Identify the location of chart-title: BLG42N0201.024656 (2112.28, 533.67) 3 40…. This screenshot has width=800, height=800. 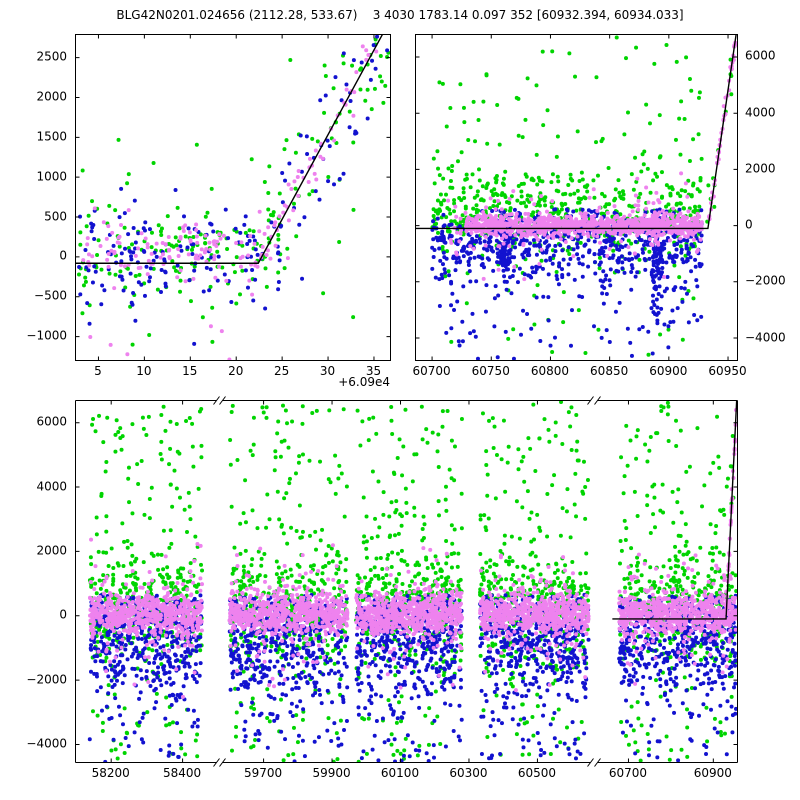
(400, 15).